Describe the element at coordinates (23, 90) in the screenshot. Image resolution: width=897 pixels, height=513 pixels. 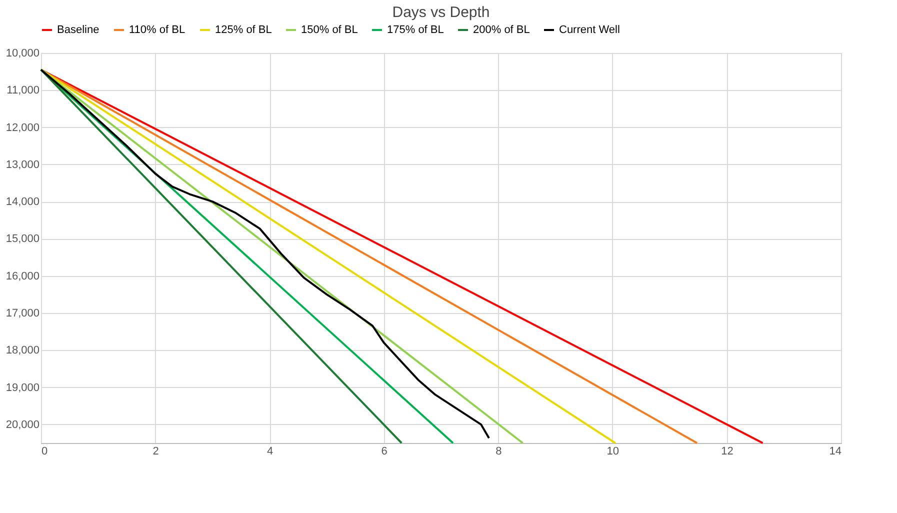
I see `y-tick-label: 11,000` at that location.